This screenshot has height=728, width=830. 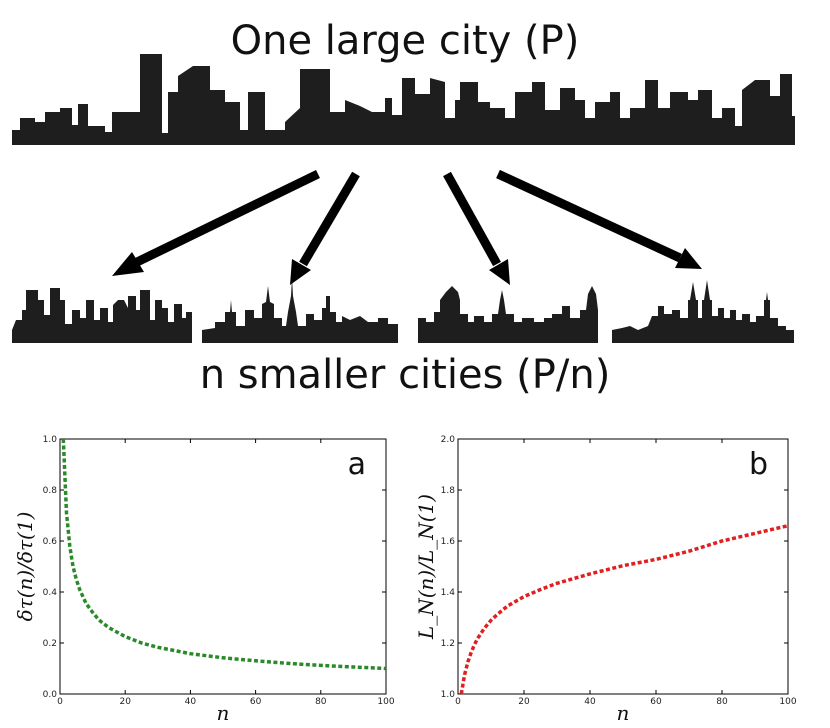 What do you see at coordinates (448, 644) in the screenshot?
I see `y-tick-label: 1.2` at bounding box center [448, 644].